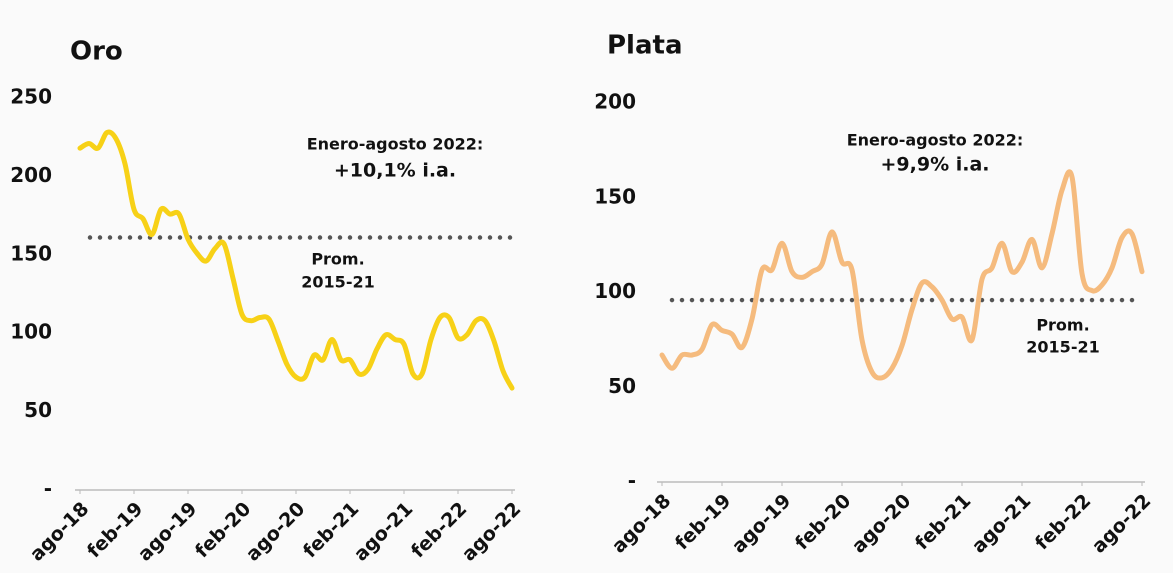 The height and width of the screenshot is (573, 1173). Describe the element at coordinates (31, 97) in the screenshot. I see `y-tick-label: 250` at that location.